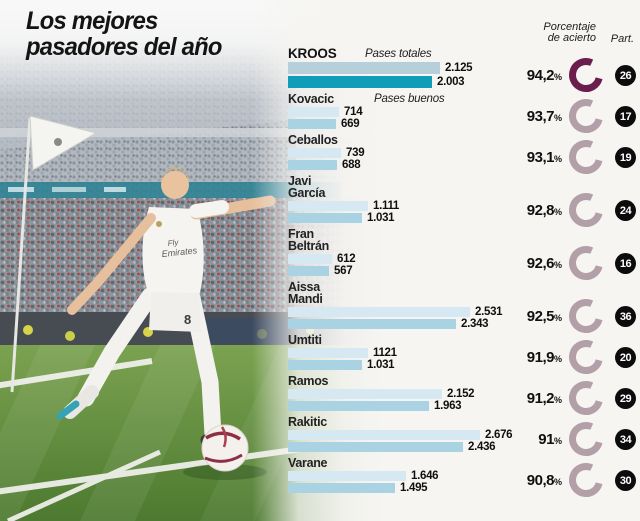 The height and width of the screenshot is (521, 640). I want to click on appearances-badge: 36, so click(625, 316).